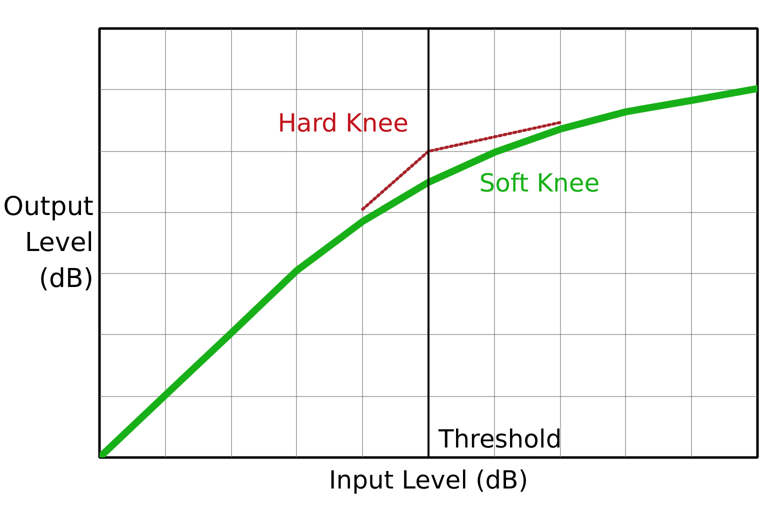 The width and height of the screenshot is (779, 519). Describe the element at coordinates (539, 183) in the screenshot. I see `series-label: Soft Knee` at that location.